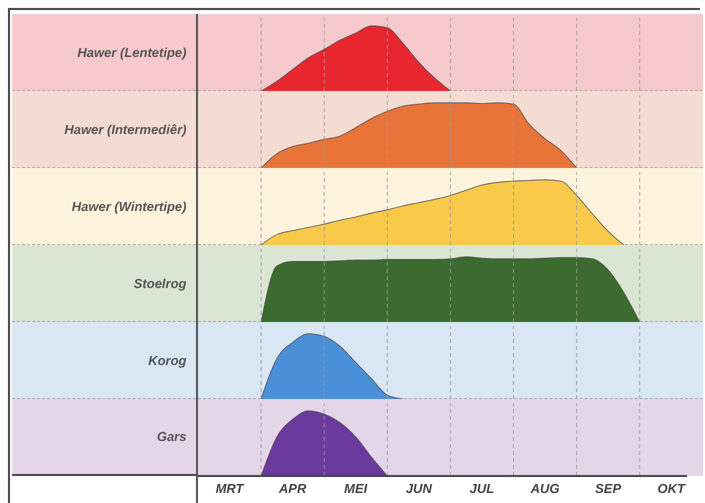 The image size is (705, 503). Describe the element at coordinates (171, 436) in the screenshot. I see `text: Gars` at that location.